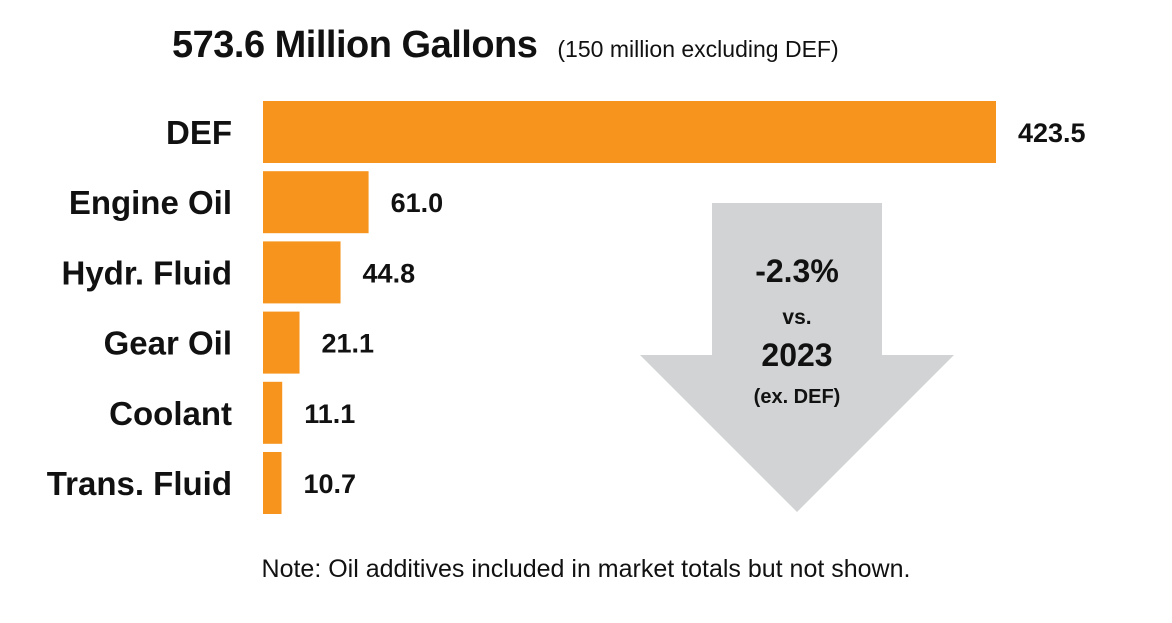 The width and height of the screenshot is (1172, 623). I want to click on change-percent: -2.3%, so click(797, 271).